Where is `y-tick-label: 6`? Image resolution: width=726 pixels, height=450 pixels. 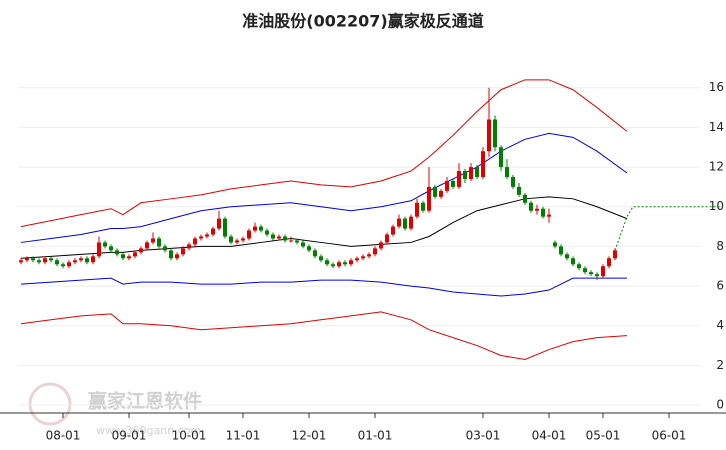 y-tick-label: 6 is located at coordinates (720, 286).